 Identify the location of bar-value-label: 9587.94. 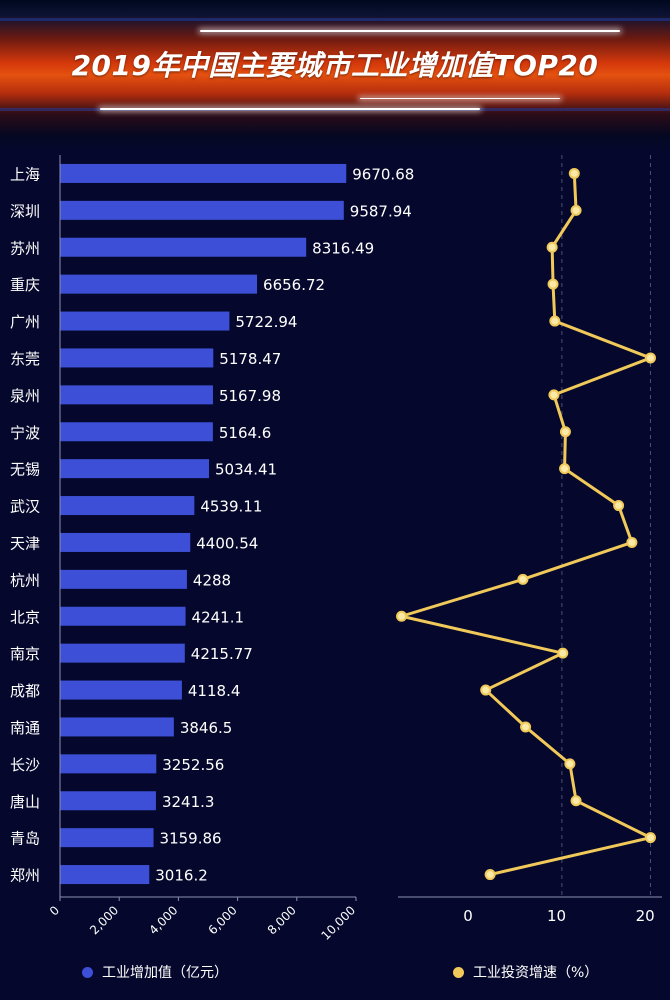
(381, 211).